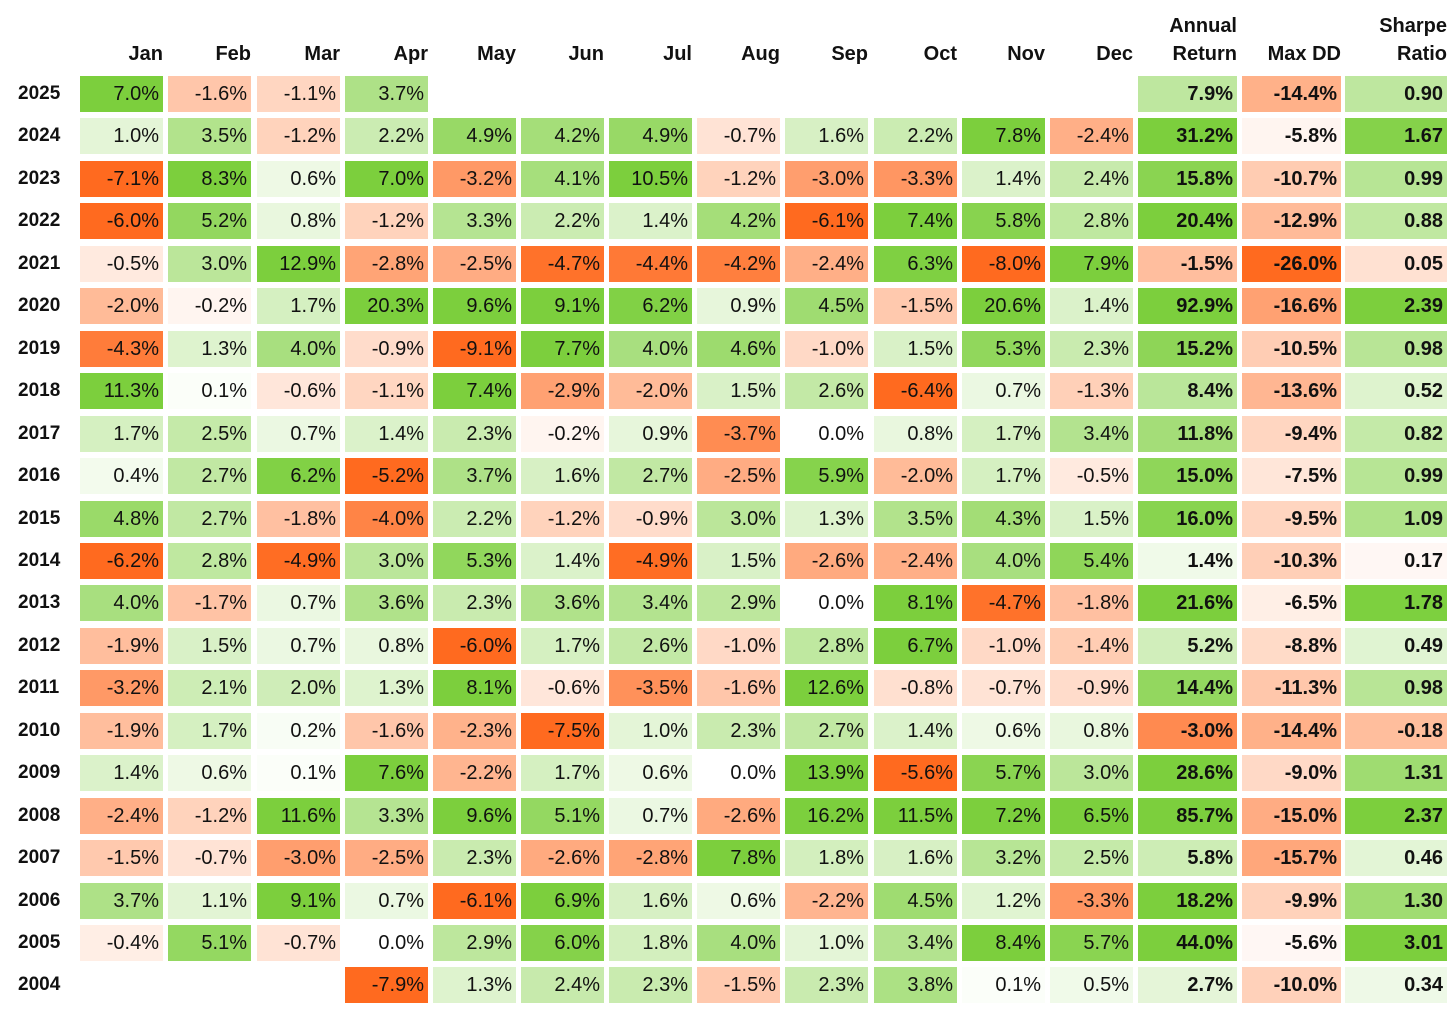 The image size is (1456, 1010). I want to click on heatmap-cell: -6.0%, so click(121, 221).